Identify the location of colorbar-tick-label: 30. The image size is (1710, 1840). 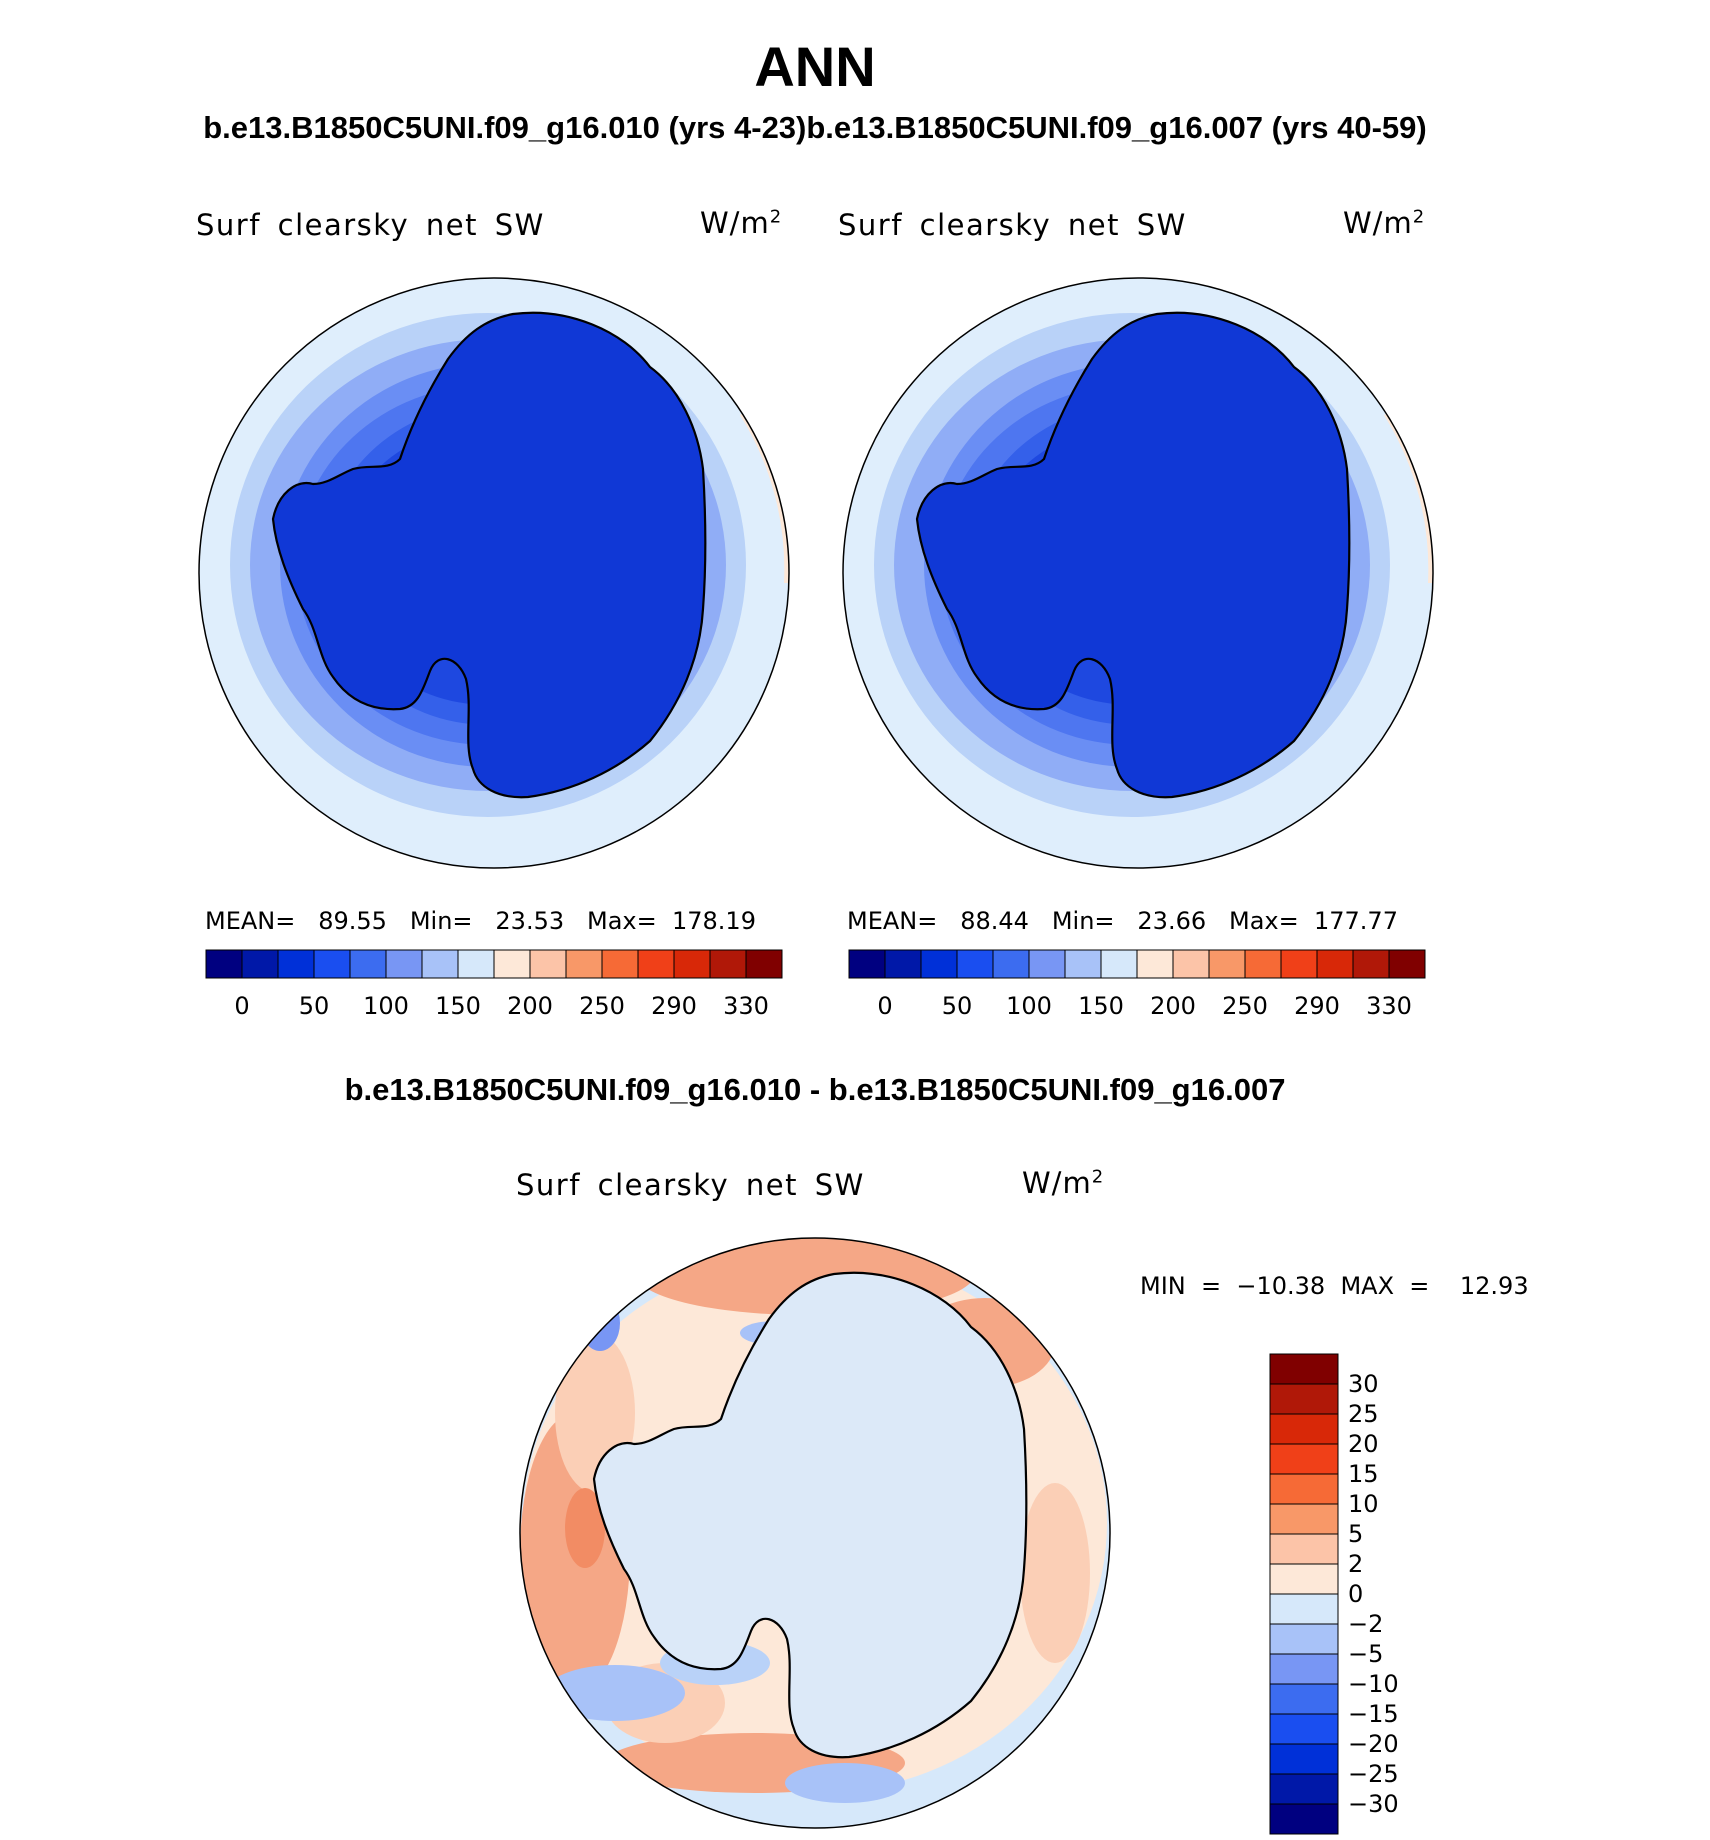
(1363, 1384).